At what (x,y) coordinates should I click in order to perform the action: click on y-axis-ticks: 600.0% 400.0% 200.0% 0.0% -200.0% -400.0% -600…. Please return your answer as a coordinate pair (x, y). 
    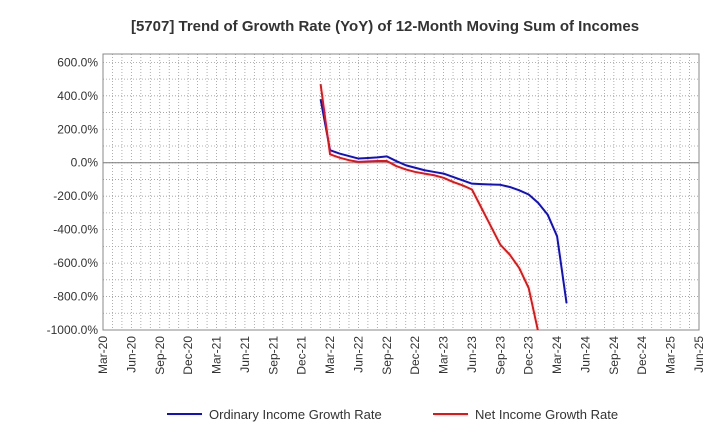
    Looking at the image, I should click on (73, 196).